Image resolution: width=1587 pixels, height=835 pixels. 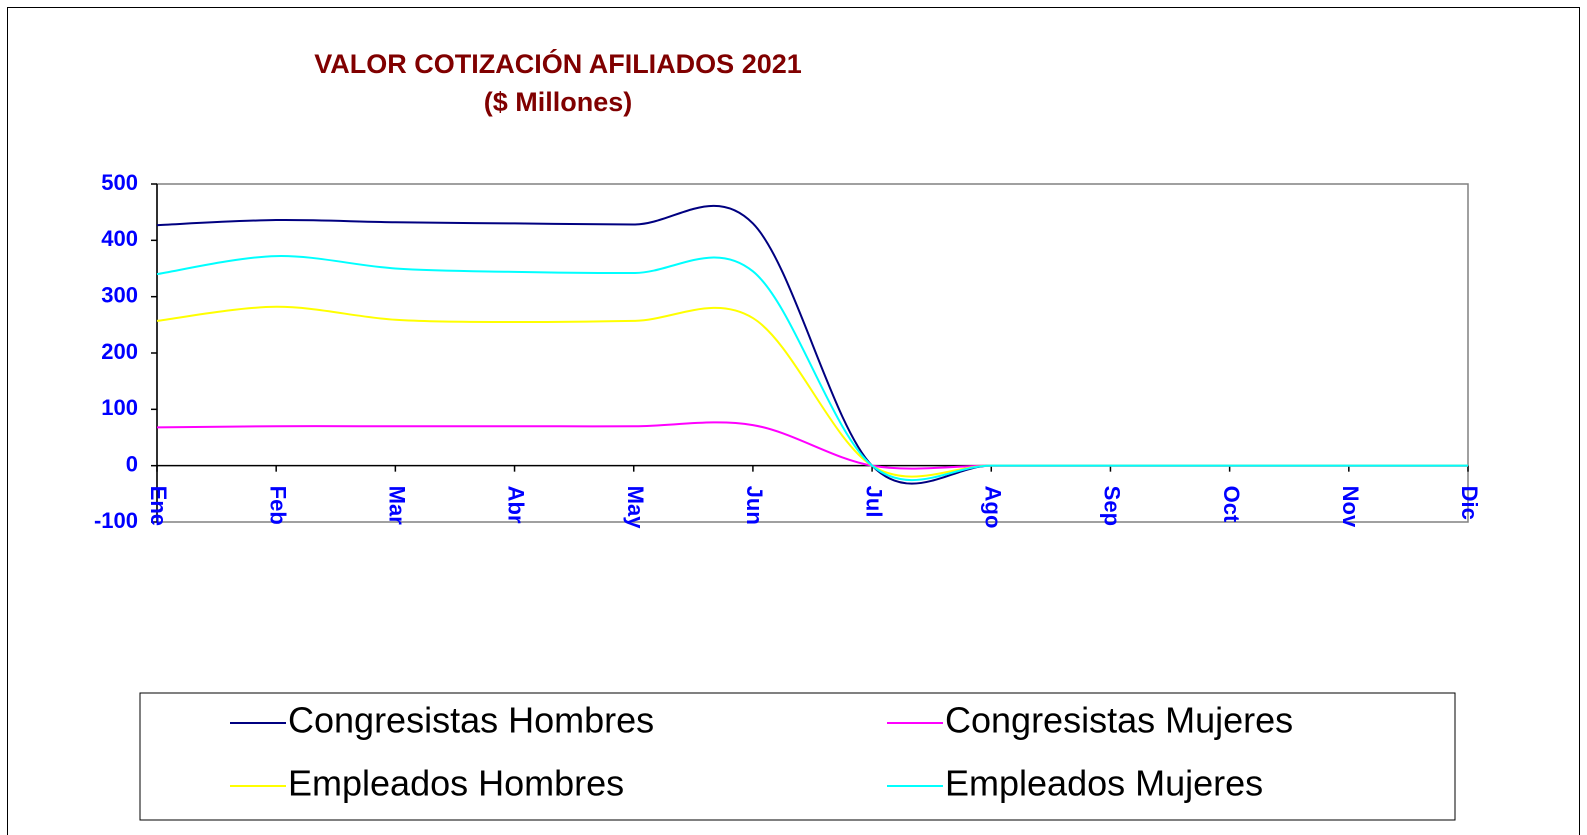 I want to click on x-tick-label: Mar, so click(x=397, y=506).